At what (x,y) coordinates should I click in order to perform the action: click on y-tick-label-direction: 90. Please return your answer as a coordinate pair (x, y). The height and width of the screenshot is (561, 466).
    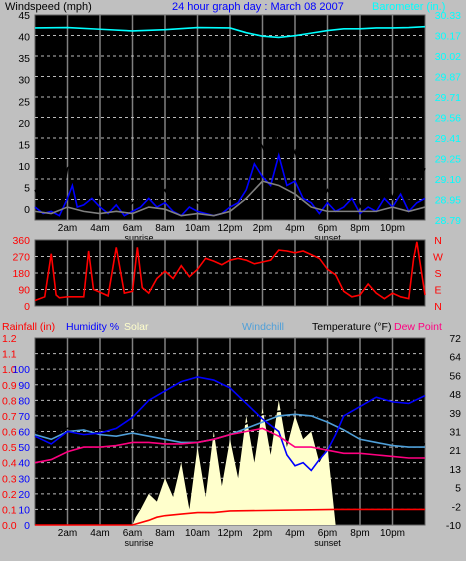
    Looking at the image, I should click on (24, 291).